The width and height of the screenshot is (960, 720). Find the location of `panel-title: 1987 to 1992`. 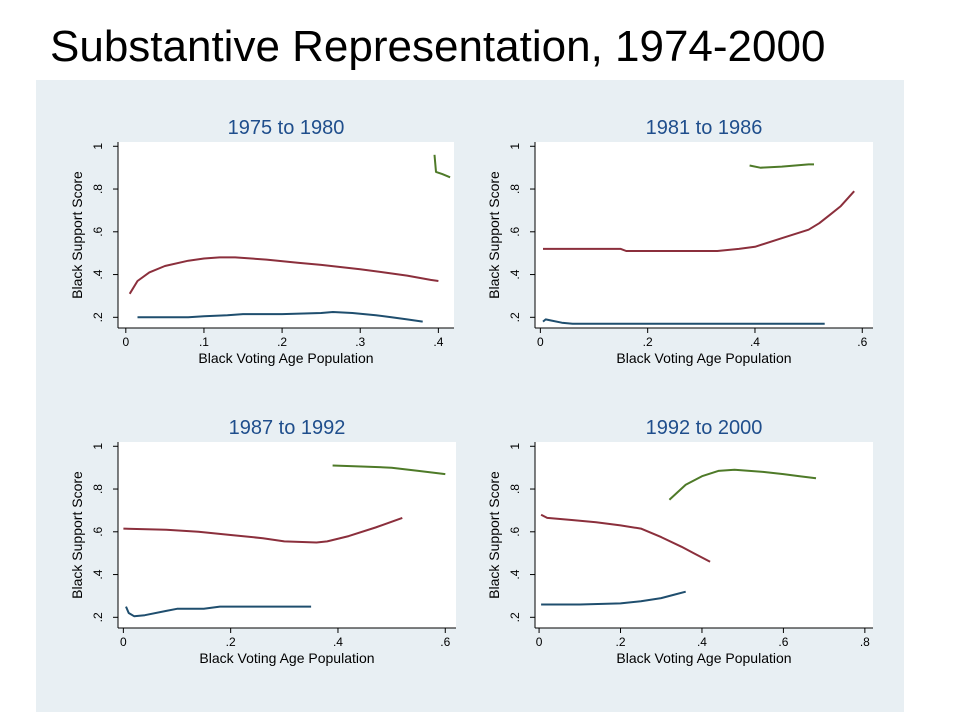

panel-title: 1987 to 1992 is located at coordinates (287, 428).